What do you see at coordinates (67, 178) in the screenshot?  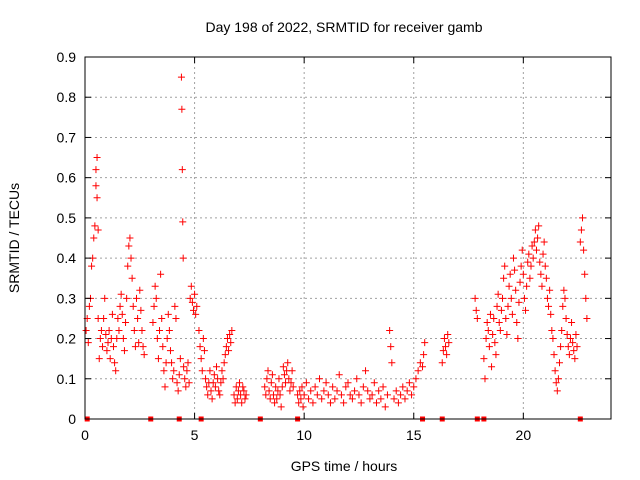 I see `y-tick-label: 0.6` at bounding box center [67, 178].